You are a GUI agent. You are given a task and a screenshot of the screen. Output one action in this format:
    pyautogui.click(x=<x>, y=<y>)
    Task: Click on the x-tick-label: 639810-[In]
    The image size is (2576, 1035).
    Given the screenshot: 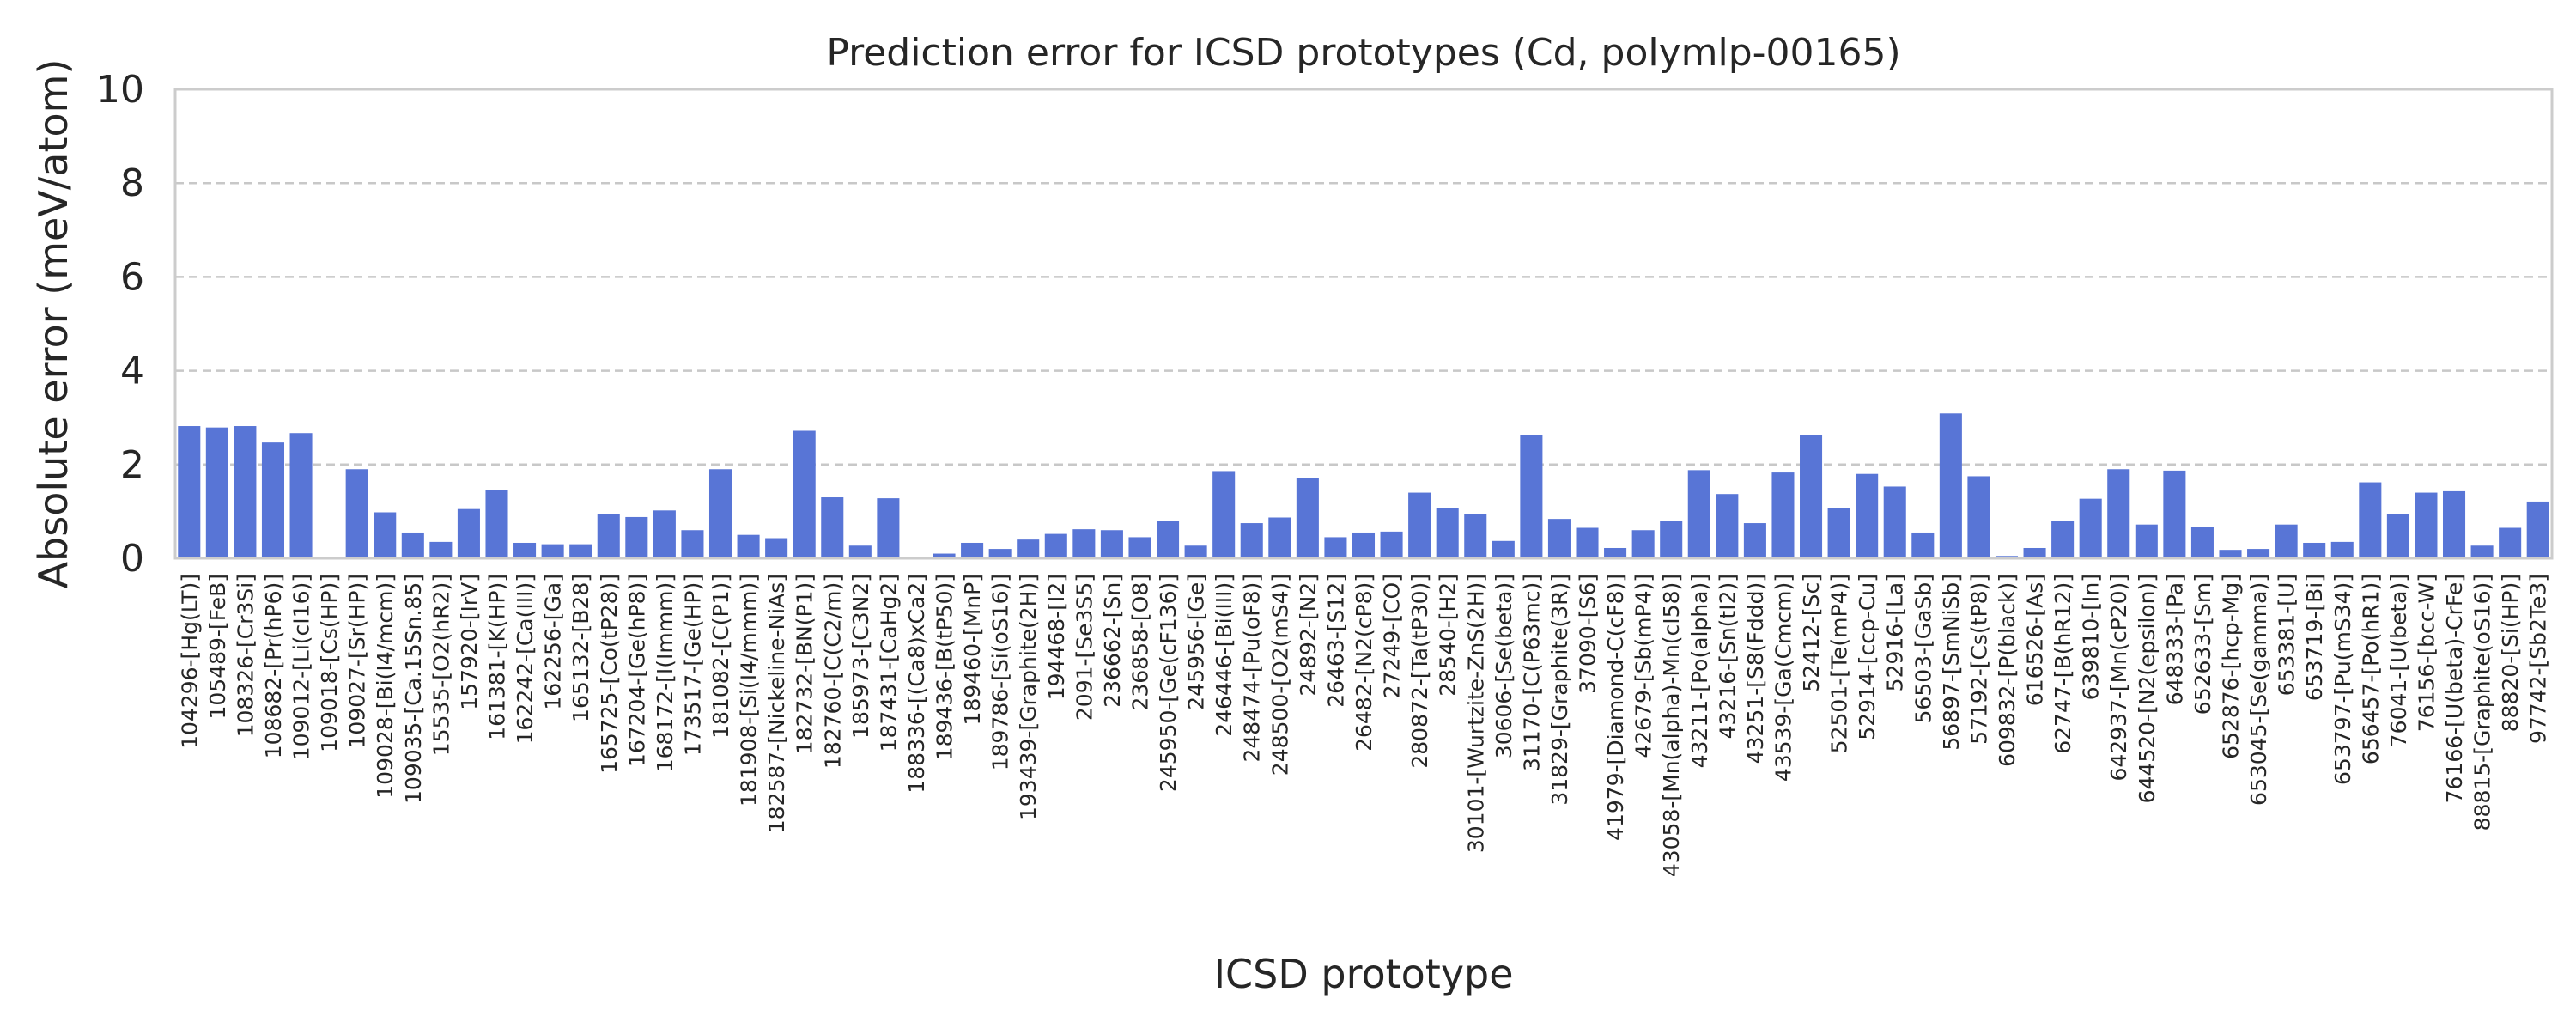 What is the action you would take?
    pyautogui.click(x=2091, y=637)
    